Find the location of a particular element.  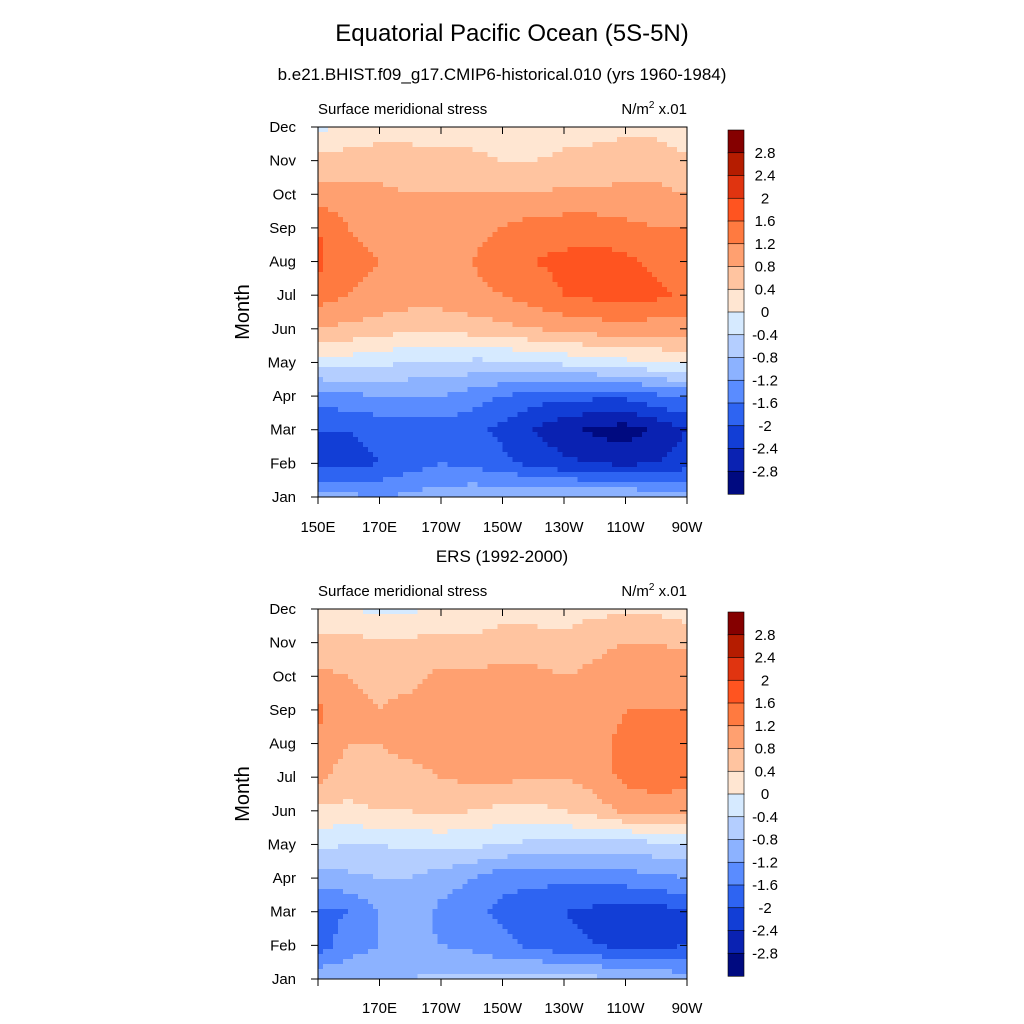

colorbar-label: 2.8 is located at coordinates (765, 153).